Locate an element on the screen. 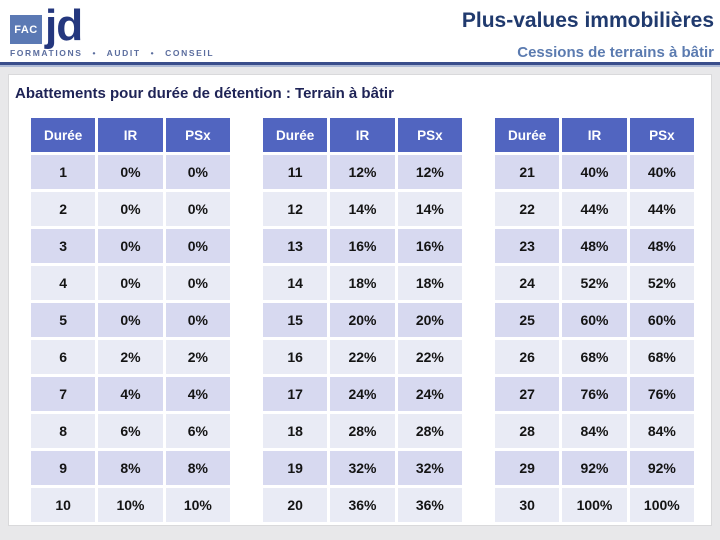  slide-subtitle: Cessions de terrains à bâtir is located at coordinates (615, 52).